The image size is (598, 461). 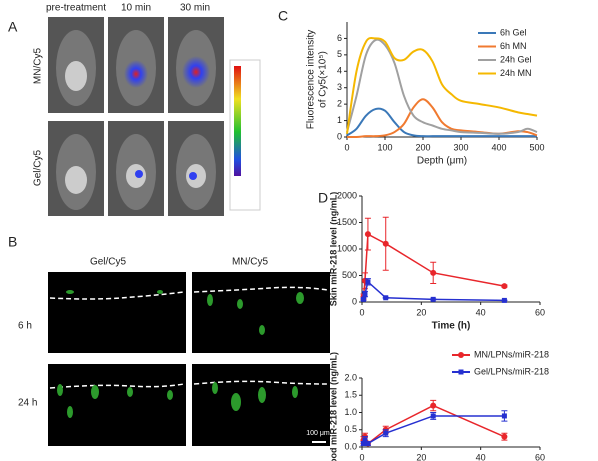 What do you see at coordinates (136, 8) in the screenshot?
I see `column-label: 10 min` at bounding box center [136, 8].